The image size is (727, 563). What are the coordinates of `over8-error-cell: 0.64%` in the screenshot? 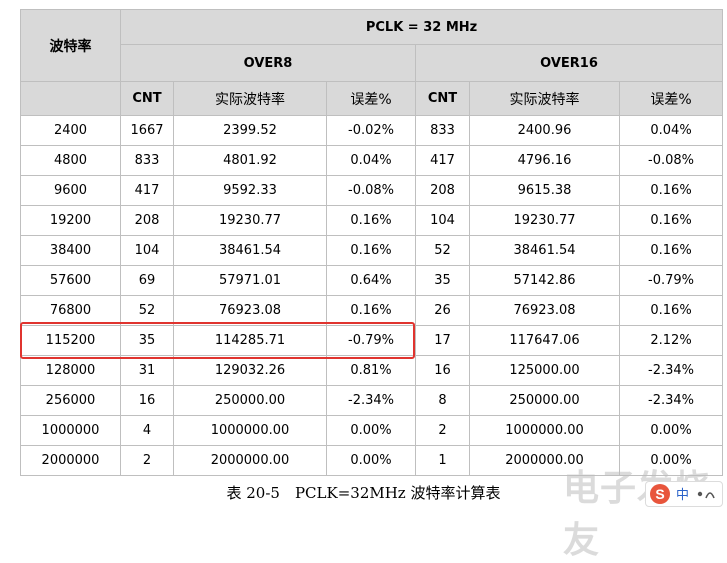 It's located at (371, 280).